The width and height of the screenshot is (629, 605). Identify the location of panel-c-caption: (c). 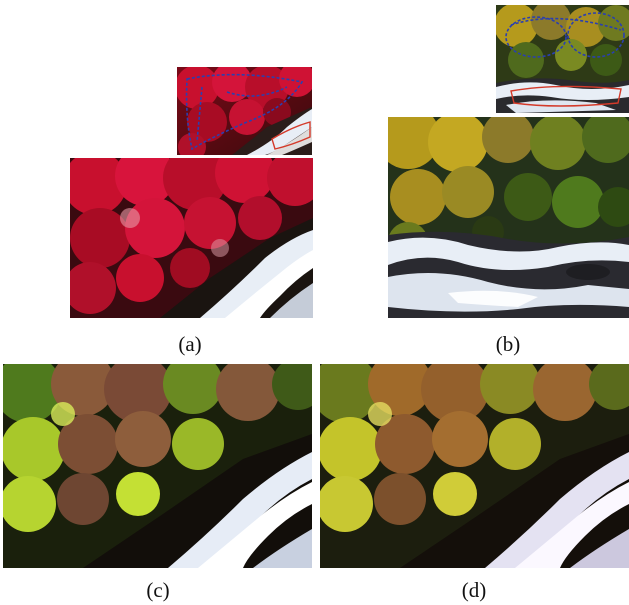
(158, 590).